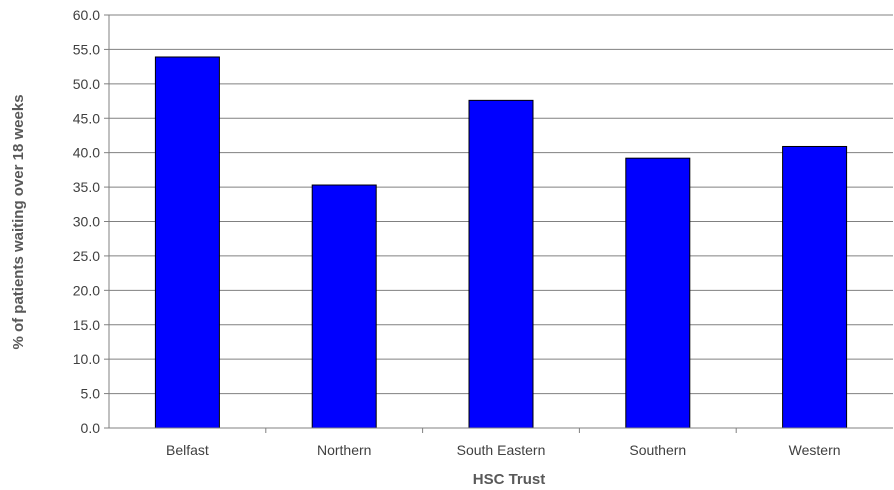 Image resolution: width=894 pixels, height=490 pixels. I want to click on y-tick-label: 20.0, so click(86, 290).